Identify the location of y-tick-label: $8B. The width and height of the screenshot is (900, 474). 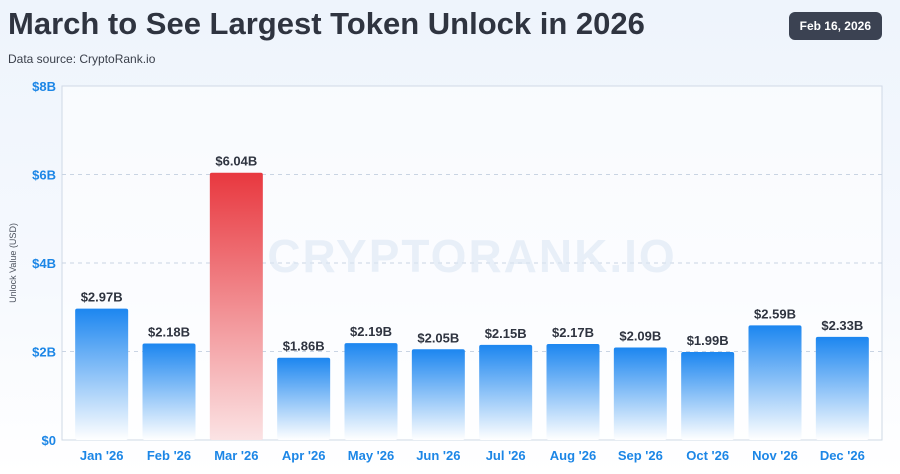
(44, 86).